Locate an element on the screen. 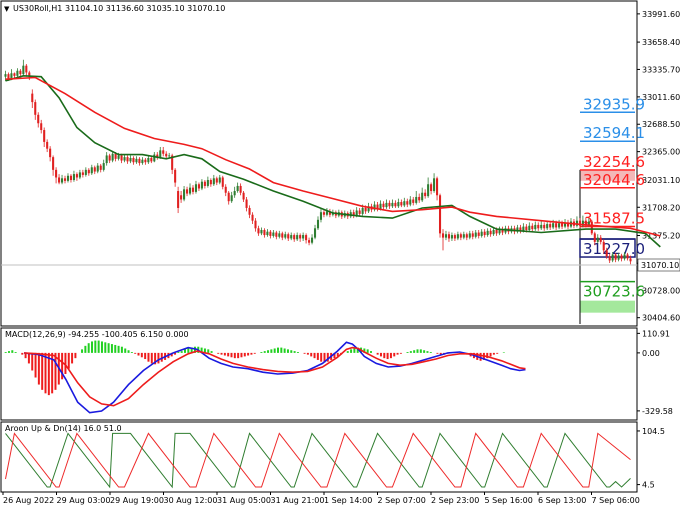 The width and height of the screenshot is (680, 510). price-level-label: 32935.9 is located at coordinates (614, 104).